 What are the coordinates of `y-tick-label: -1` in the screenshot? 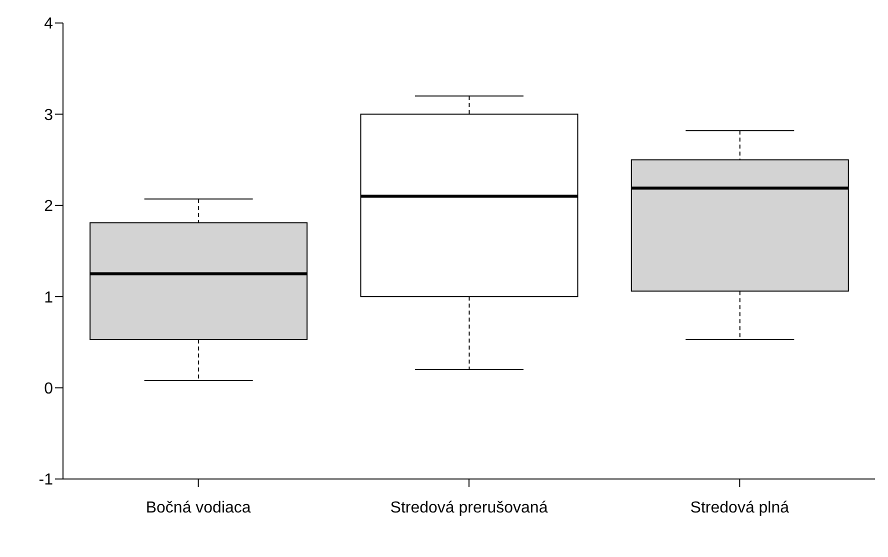 It's located at (46, 480).